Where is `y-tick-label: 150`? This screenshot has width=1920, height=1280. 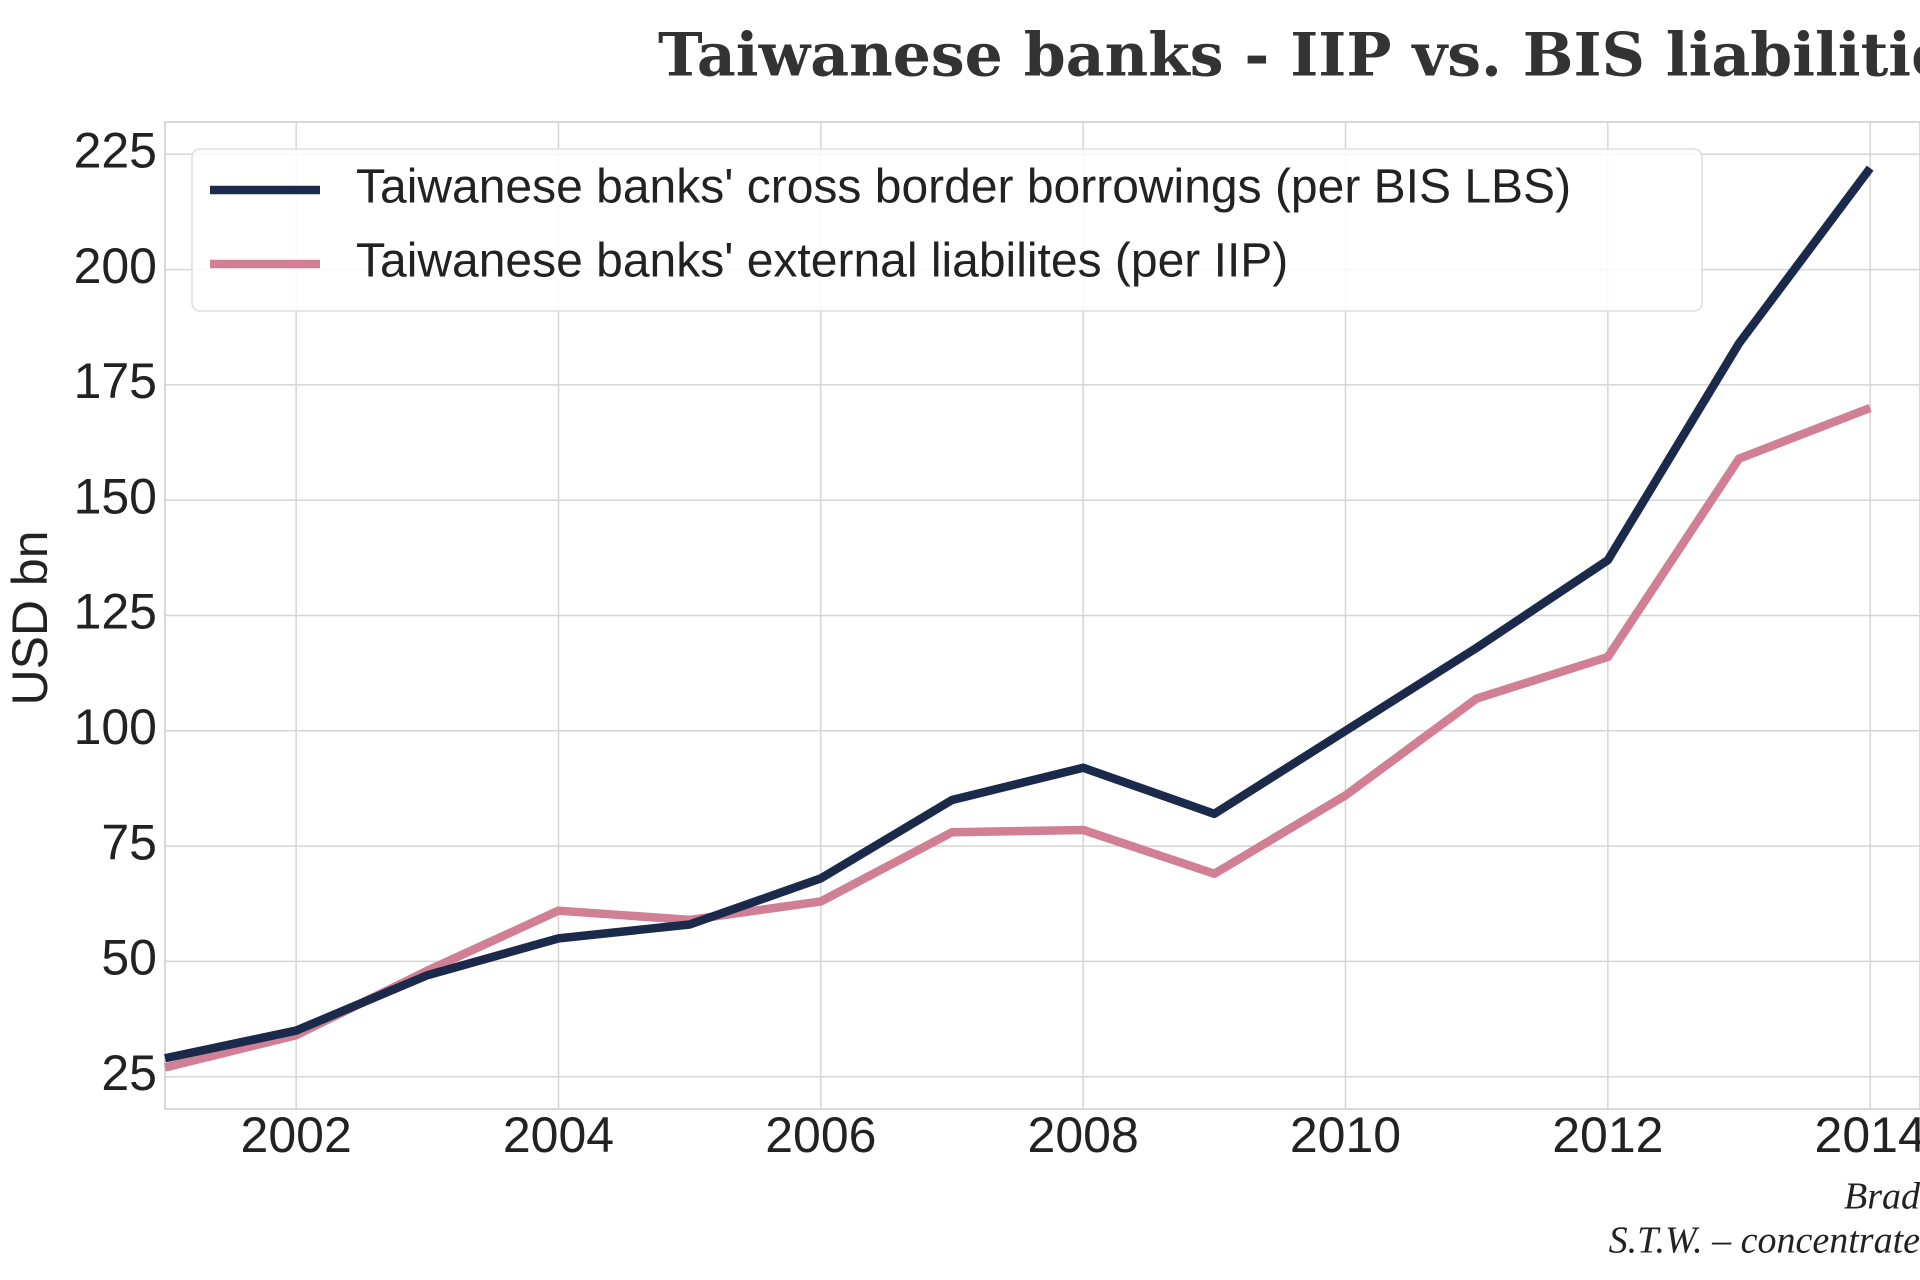 y-tick-label: 150 is located at coordinates (115, 496).